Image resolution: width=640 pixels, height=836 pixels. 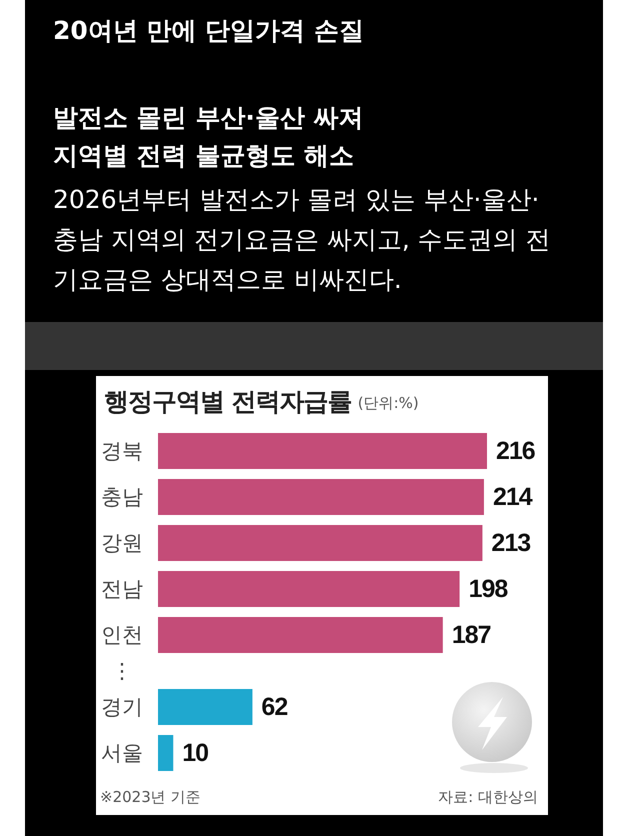 What do you see at coordinates (208, 137) in the screenshot?
I see `text: 발전소 몰린 부산·울산 싸져 지역별 전력 불균형도 해소` at bounding box center [208, 137].